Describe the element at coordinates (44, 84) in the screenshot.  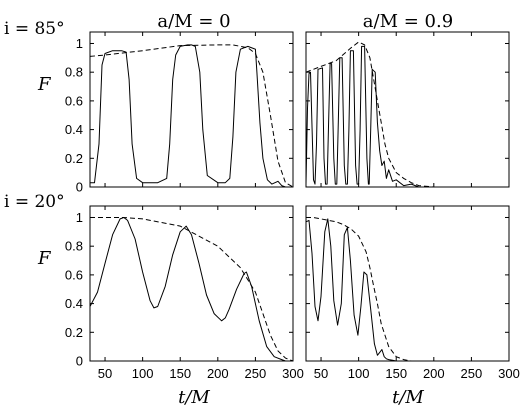
I see `y-axis-label-top: F` at that location.